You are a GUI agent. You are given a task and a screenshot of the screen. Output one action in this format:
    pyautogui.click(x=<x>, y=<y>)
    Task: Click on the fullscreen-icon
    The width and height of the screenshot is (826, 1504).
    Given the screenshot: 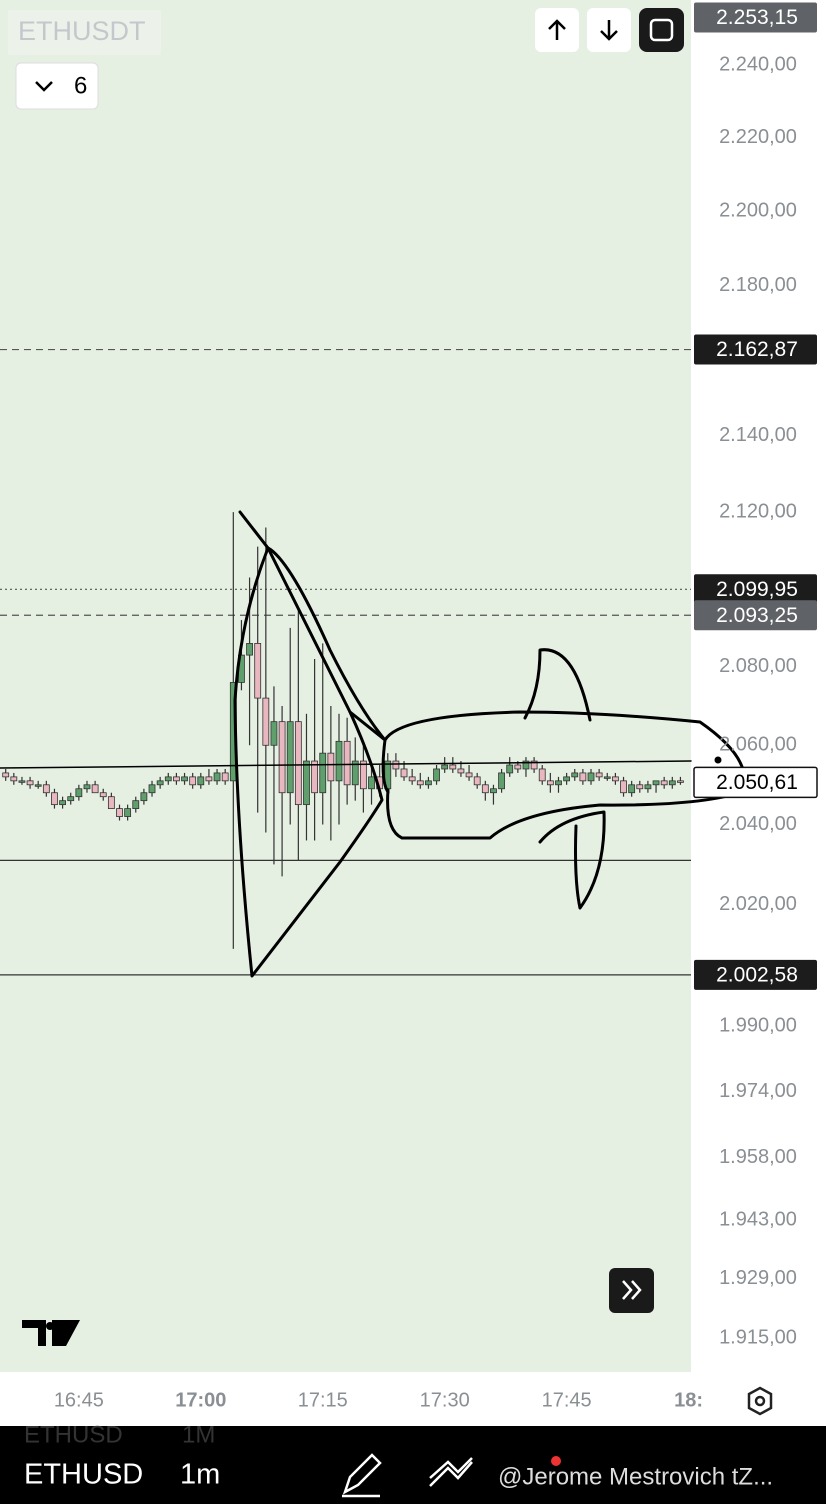 What is the action you would take?
    pyautogui.click(x=661, y=30)
    